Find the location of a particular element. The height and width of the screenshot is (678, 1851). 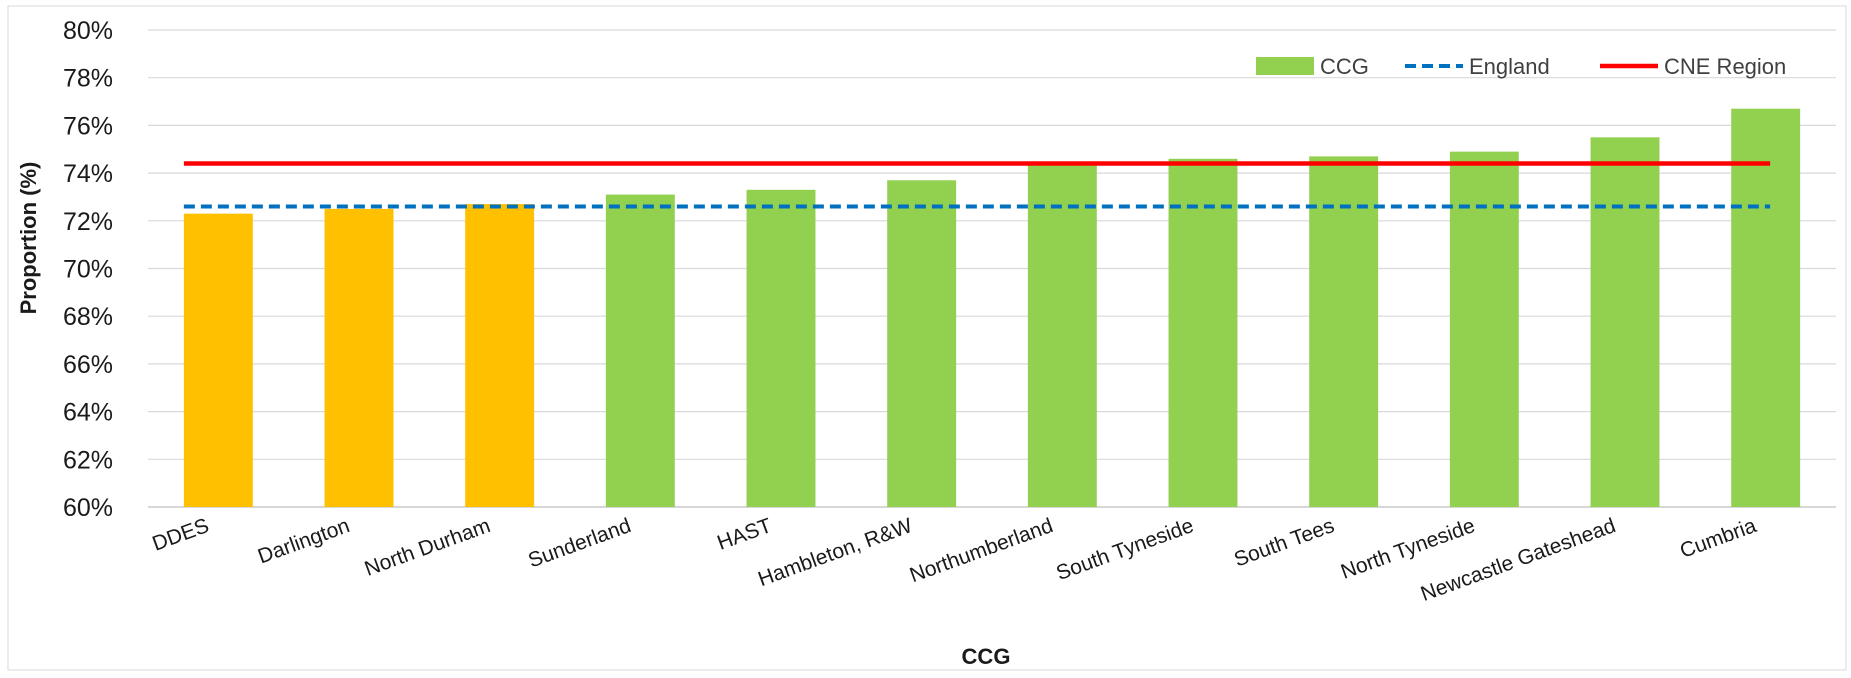

y-tick-label: 78% is located at coordinates (88, 79).